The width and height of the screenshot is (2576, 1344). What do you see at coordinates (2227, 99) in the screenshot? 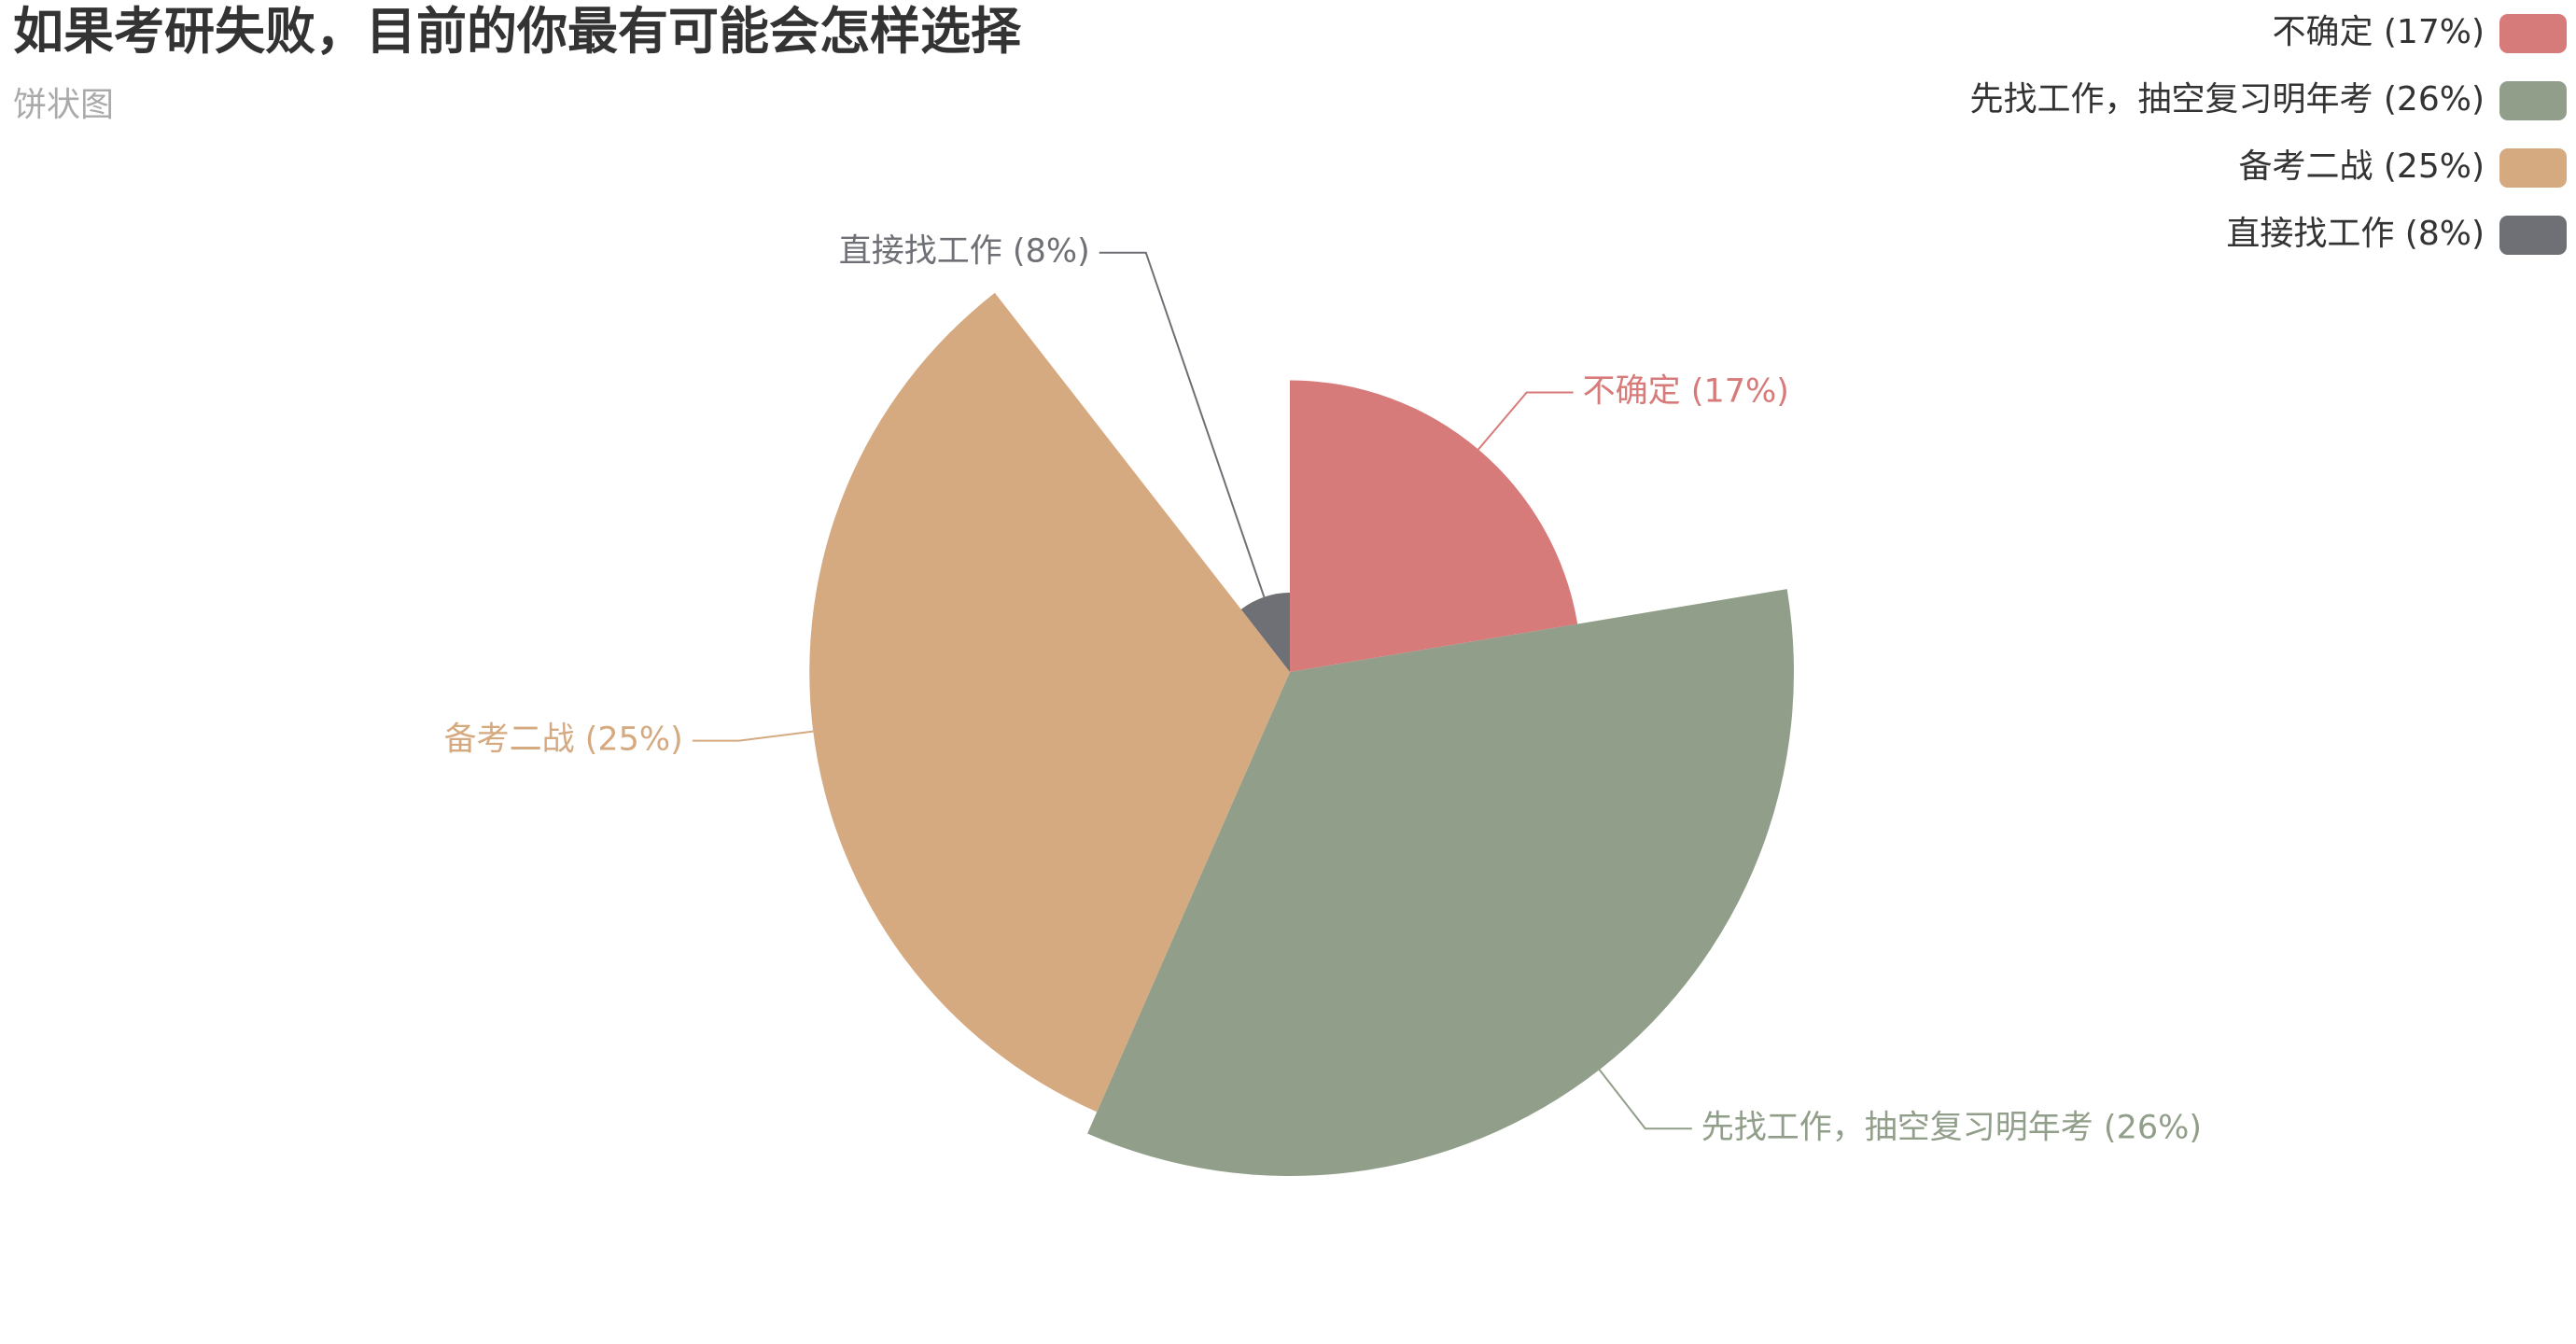
I see `legend-item-label: 先找工作，抽空复习明年考 (26%)` at bounding box center [2227, 99].